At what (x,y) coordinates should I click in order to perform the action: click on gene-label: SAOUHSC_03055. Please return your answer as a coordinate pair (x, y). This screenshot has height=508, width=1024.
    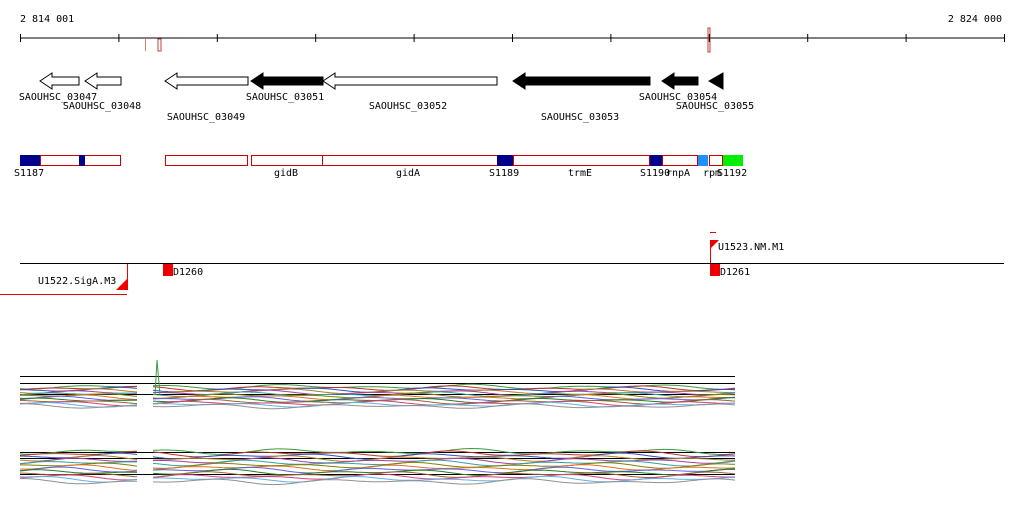
    Looking at the image, I should click on (715, 106).